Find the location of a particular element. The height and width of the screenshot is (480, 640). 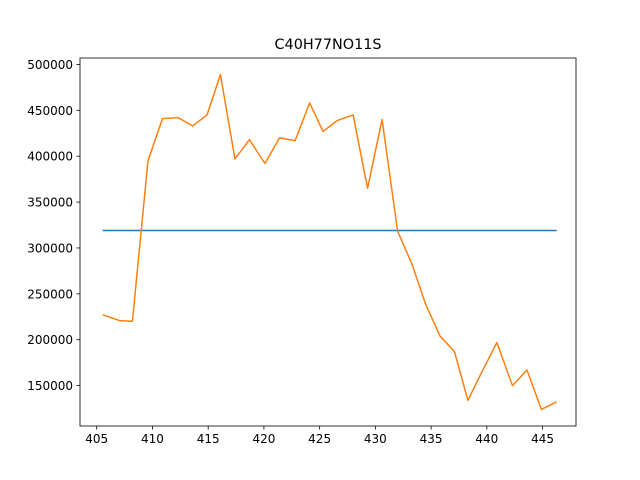

y-tick-label: 300000 is located at coordinates (50, 248).